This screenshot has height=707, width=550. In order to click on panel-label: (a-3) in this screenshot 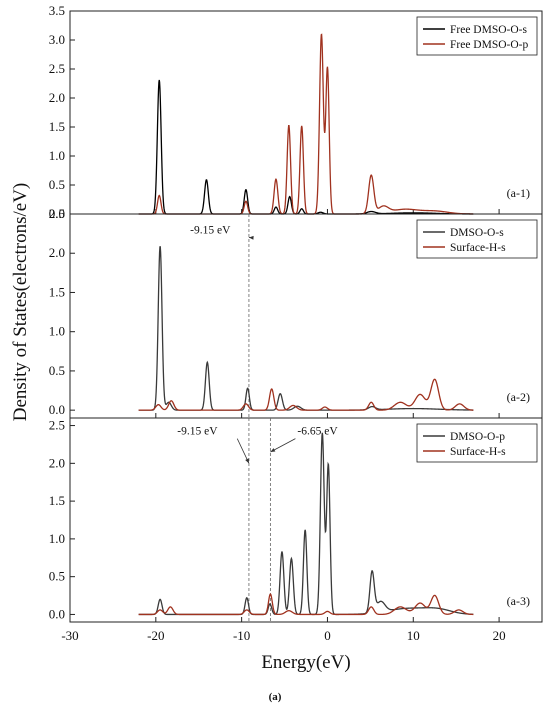, I will do `click(518, 601)`.